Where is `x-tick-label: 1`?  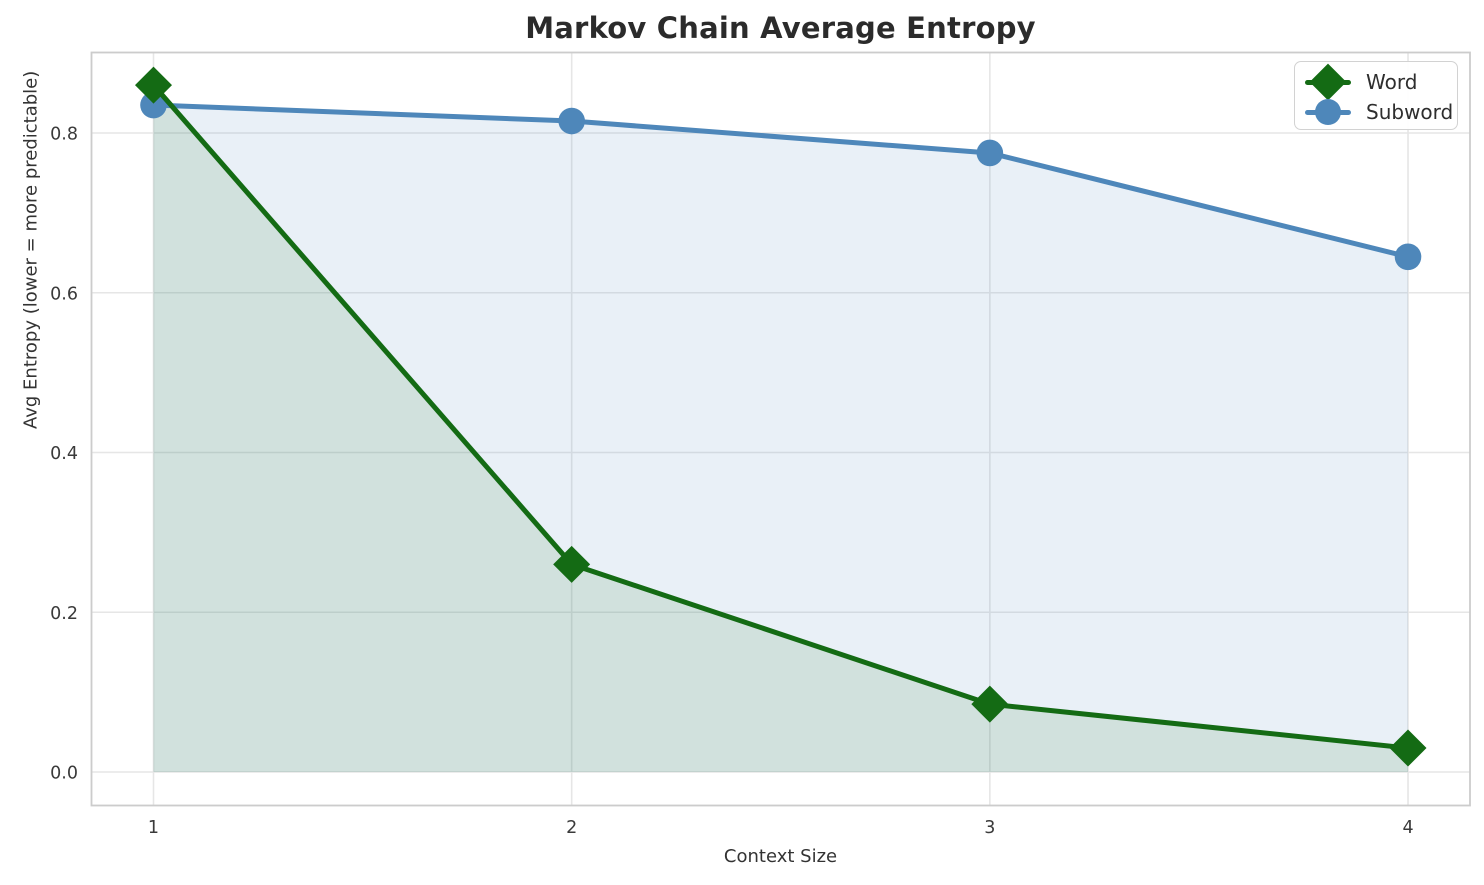
x-tick-label: 1 is located at coordinates (153, 828).